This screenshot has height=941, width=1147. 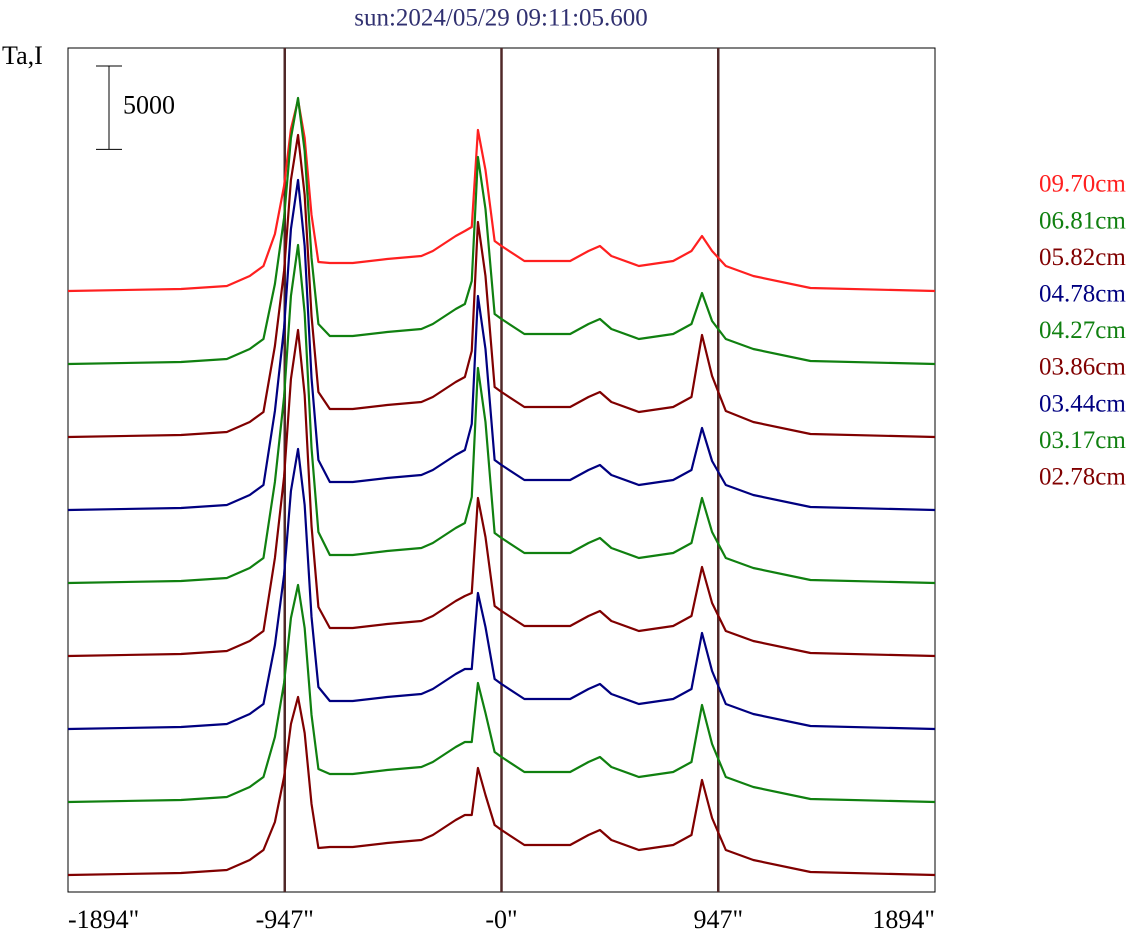 I want to click on x-tick-label: -947", so click(x=285, y=919).